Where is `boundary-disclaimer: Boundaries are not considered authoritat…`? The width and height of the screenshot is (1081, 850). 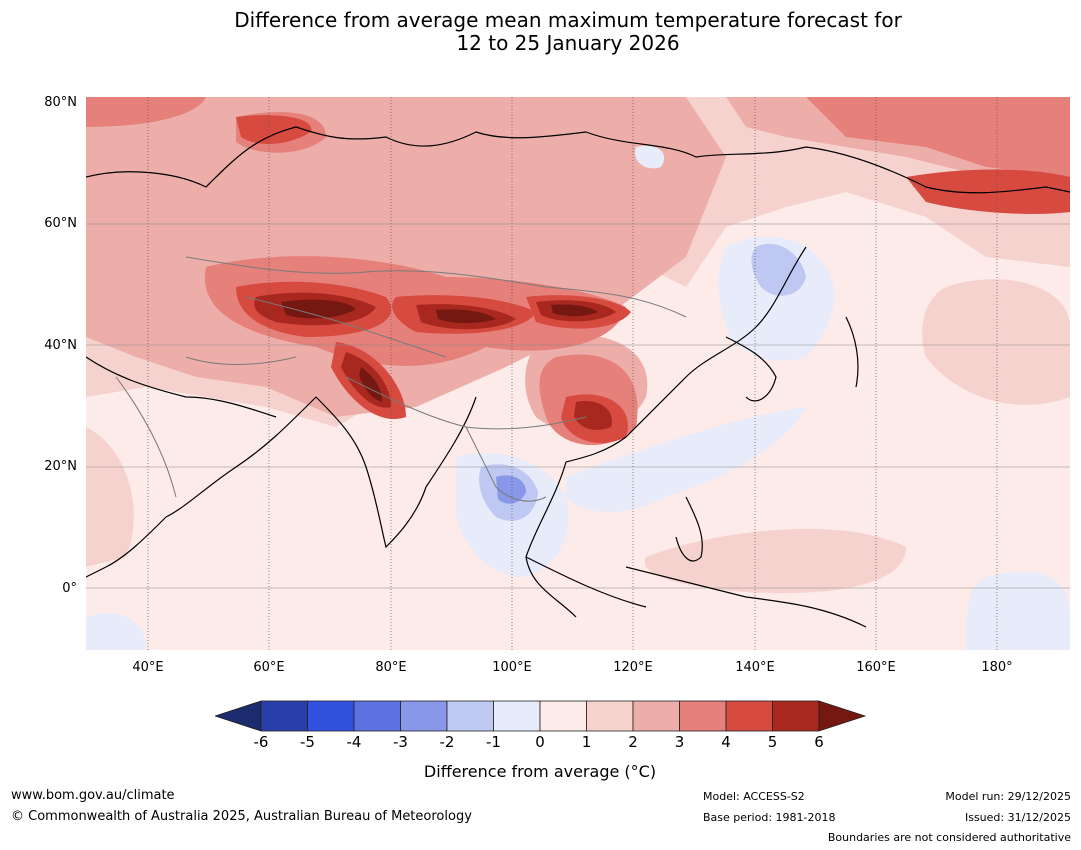 boundary-disclaimer: Boundaries are not considered authoritat… is located at coordinates (949, 837).